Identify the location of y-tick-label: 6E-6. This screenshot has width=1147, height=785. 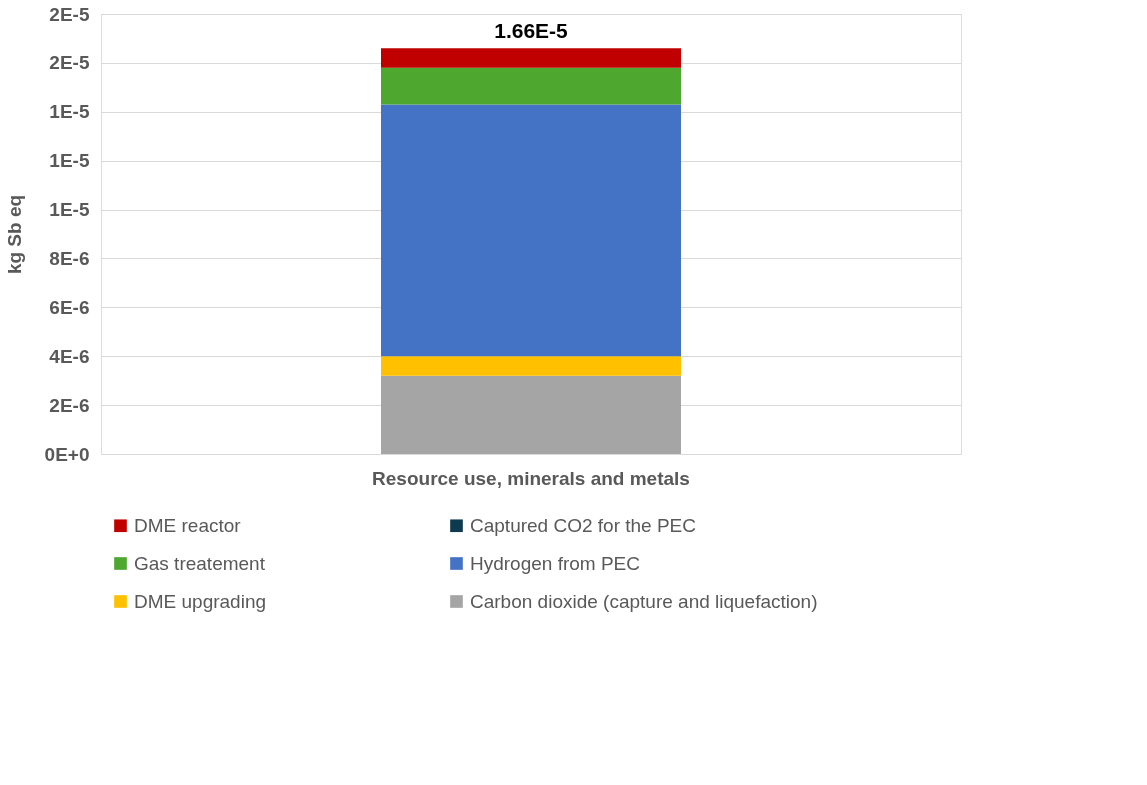
(69, 307).